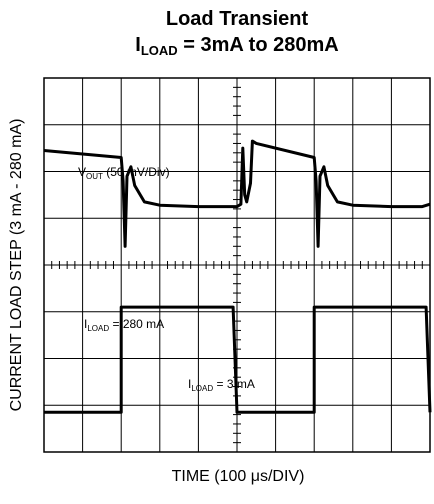  Describe the element at coordinates (98, 328) in the screenshot. I see `iload-high-subscript: LOAD` at that location.